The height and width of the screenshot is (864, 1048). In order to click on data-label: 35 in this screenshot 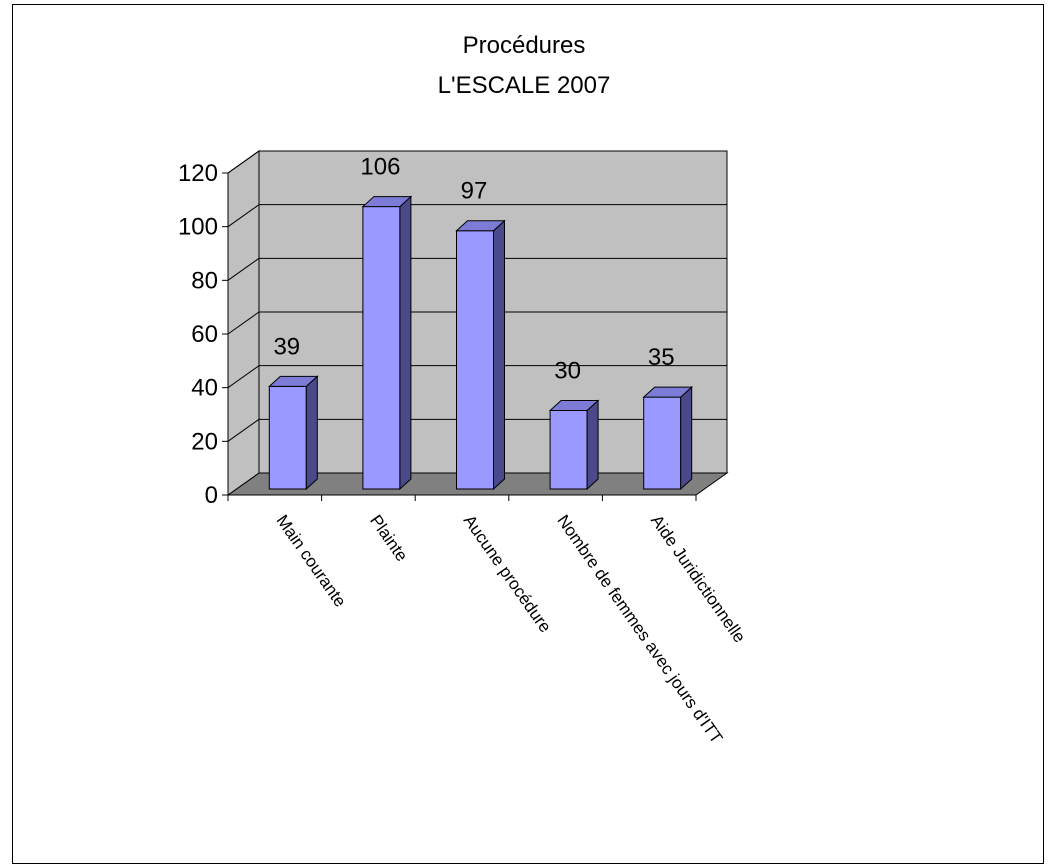, I will do `click(661, 357)`.